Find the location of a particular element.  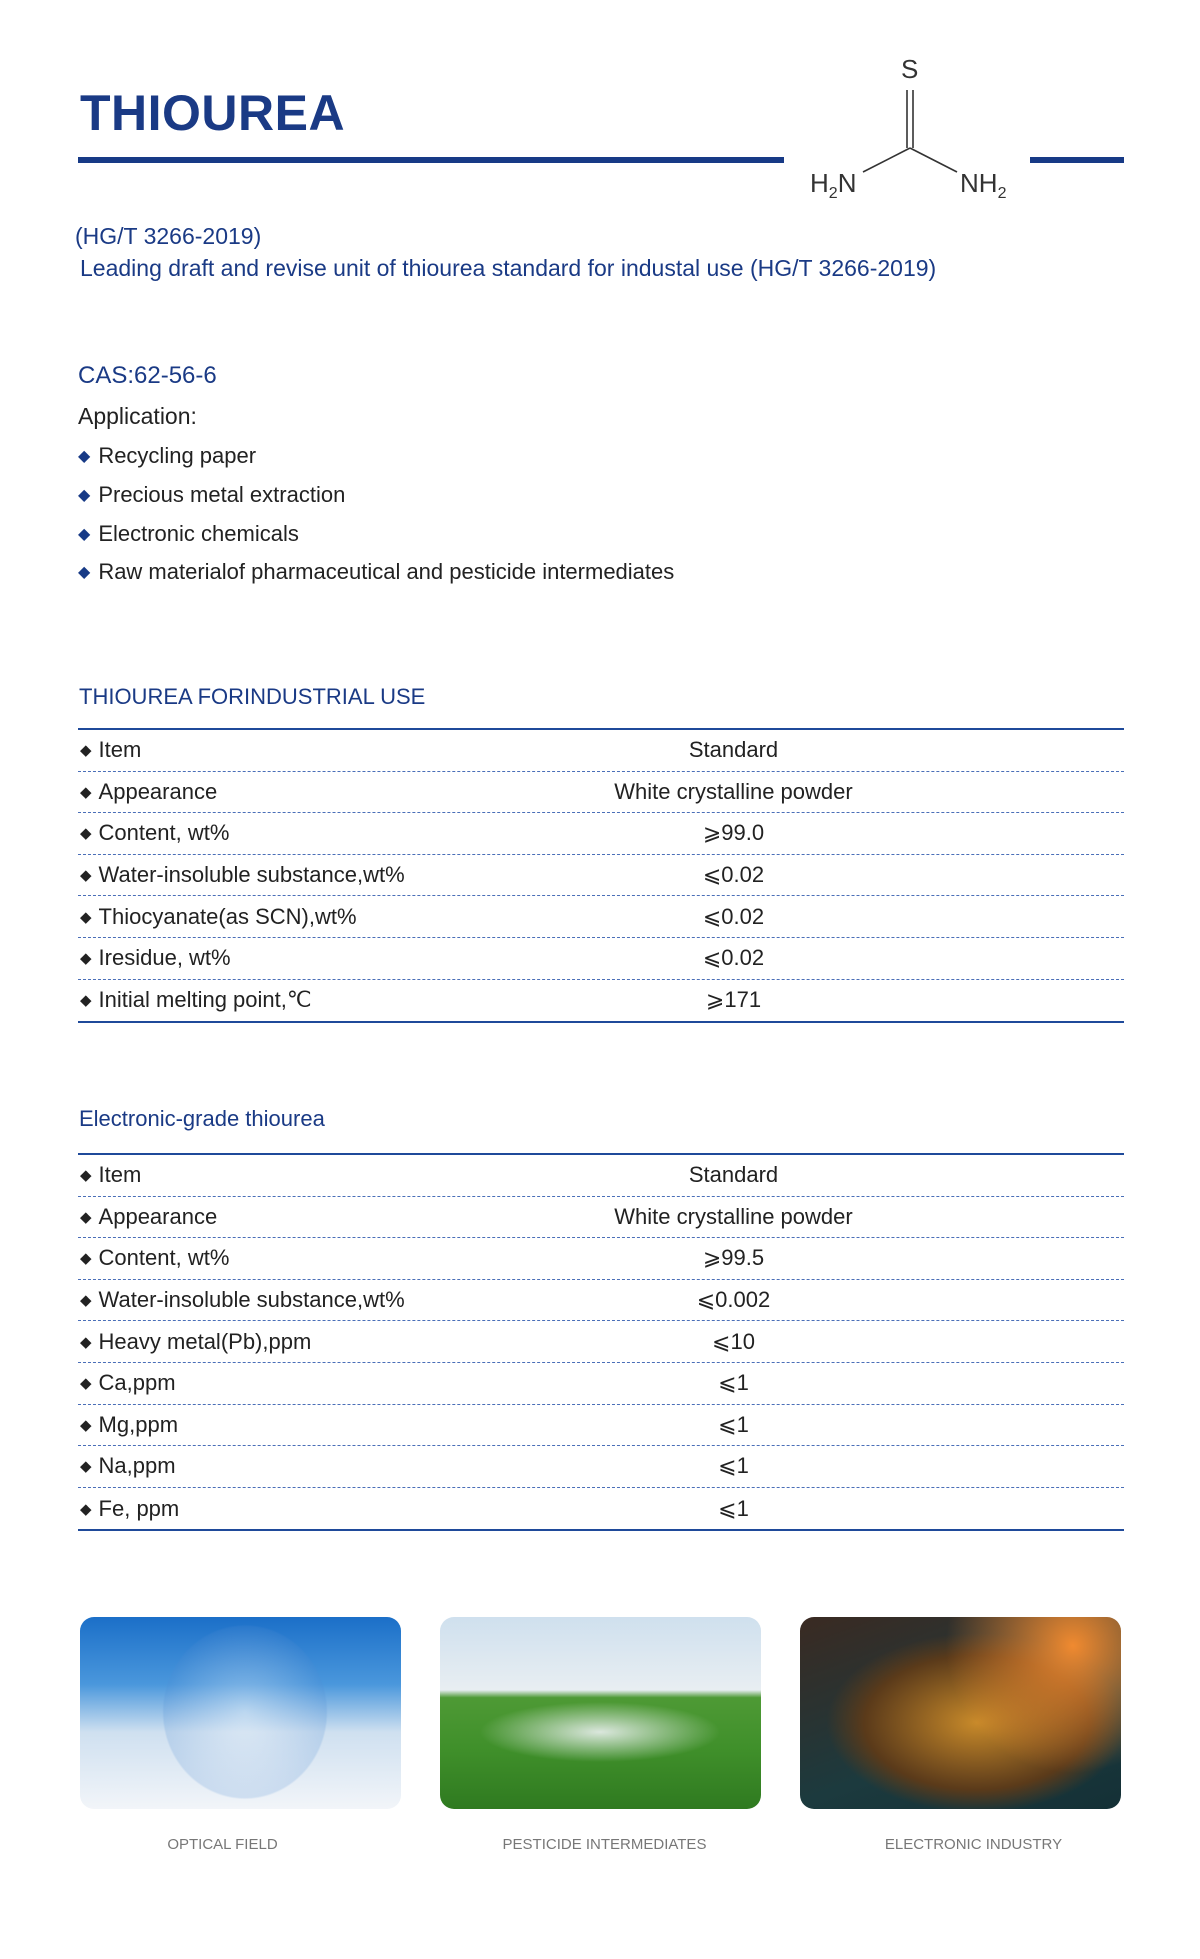

value-cell: ⩽10 is located at coordinates (733, 1341).